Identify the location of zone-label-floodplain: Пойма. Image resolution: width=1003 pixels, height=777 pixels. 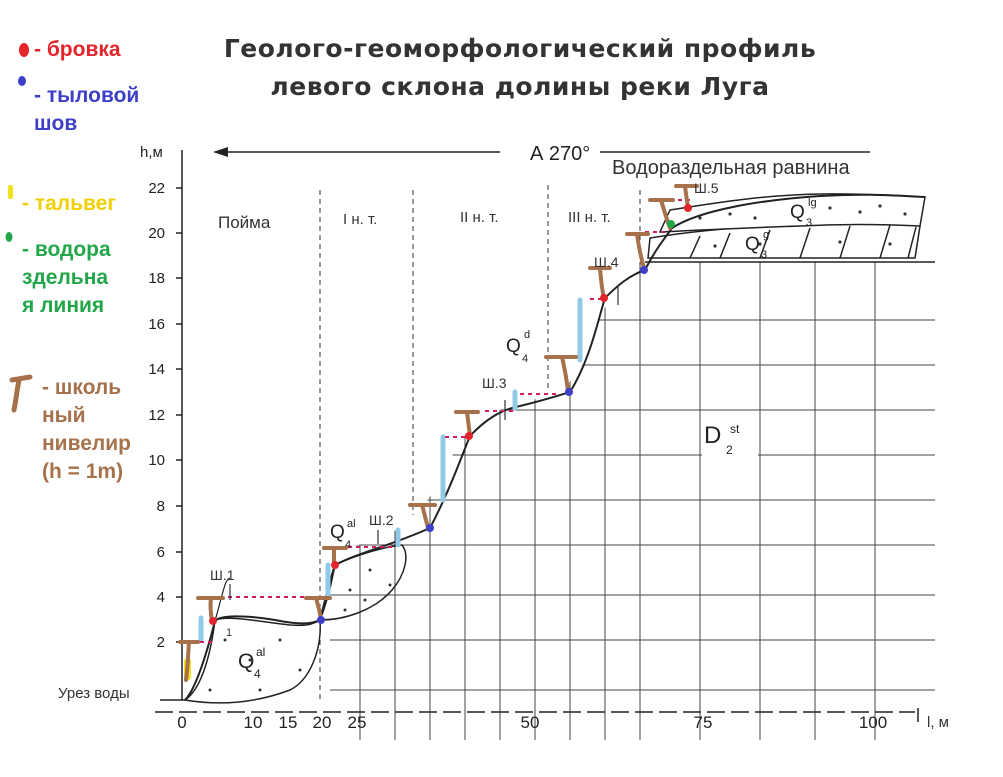
(244, 222).